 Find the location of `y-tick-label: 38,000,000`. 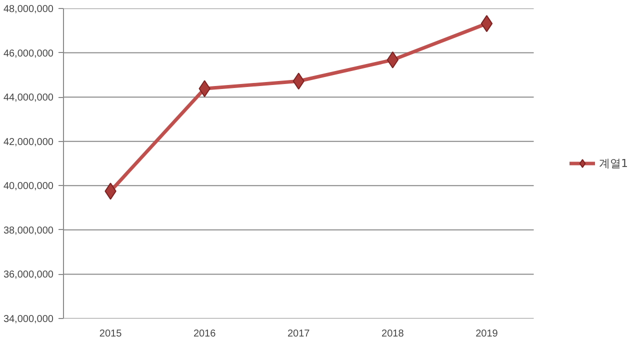

y-tick-label: 38,000,000 is located at coordinates (28, 230).